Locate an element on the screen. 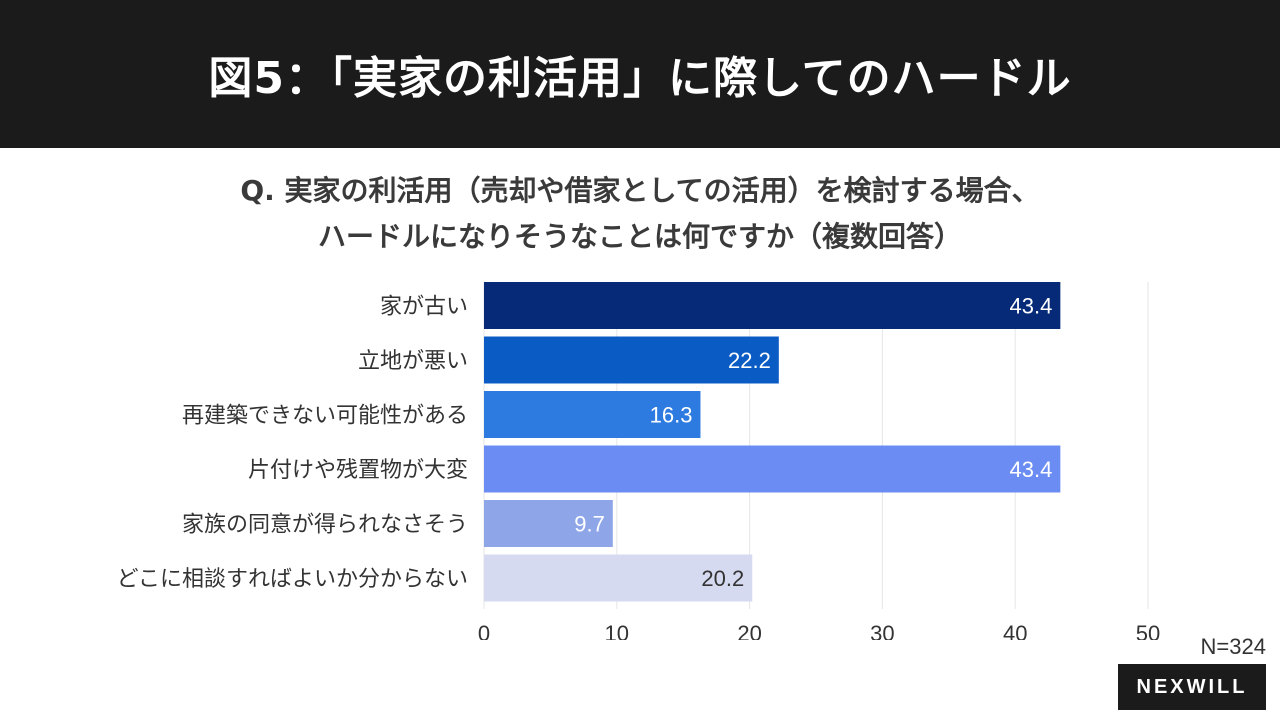 The height and width of the screenshot is (720, 1280). category-label: 家族の同意が得られなさそう is located at coordinates (325, 525).